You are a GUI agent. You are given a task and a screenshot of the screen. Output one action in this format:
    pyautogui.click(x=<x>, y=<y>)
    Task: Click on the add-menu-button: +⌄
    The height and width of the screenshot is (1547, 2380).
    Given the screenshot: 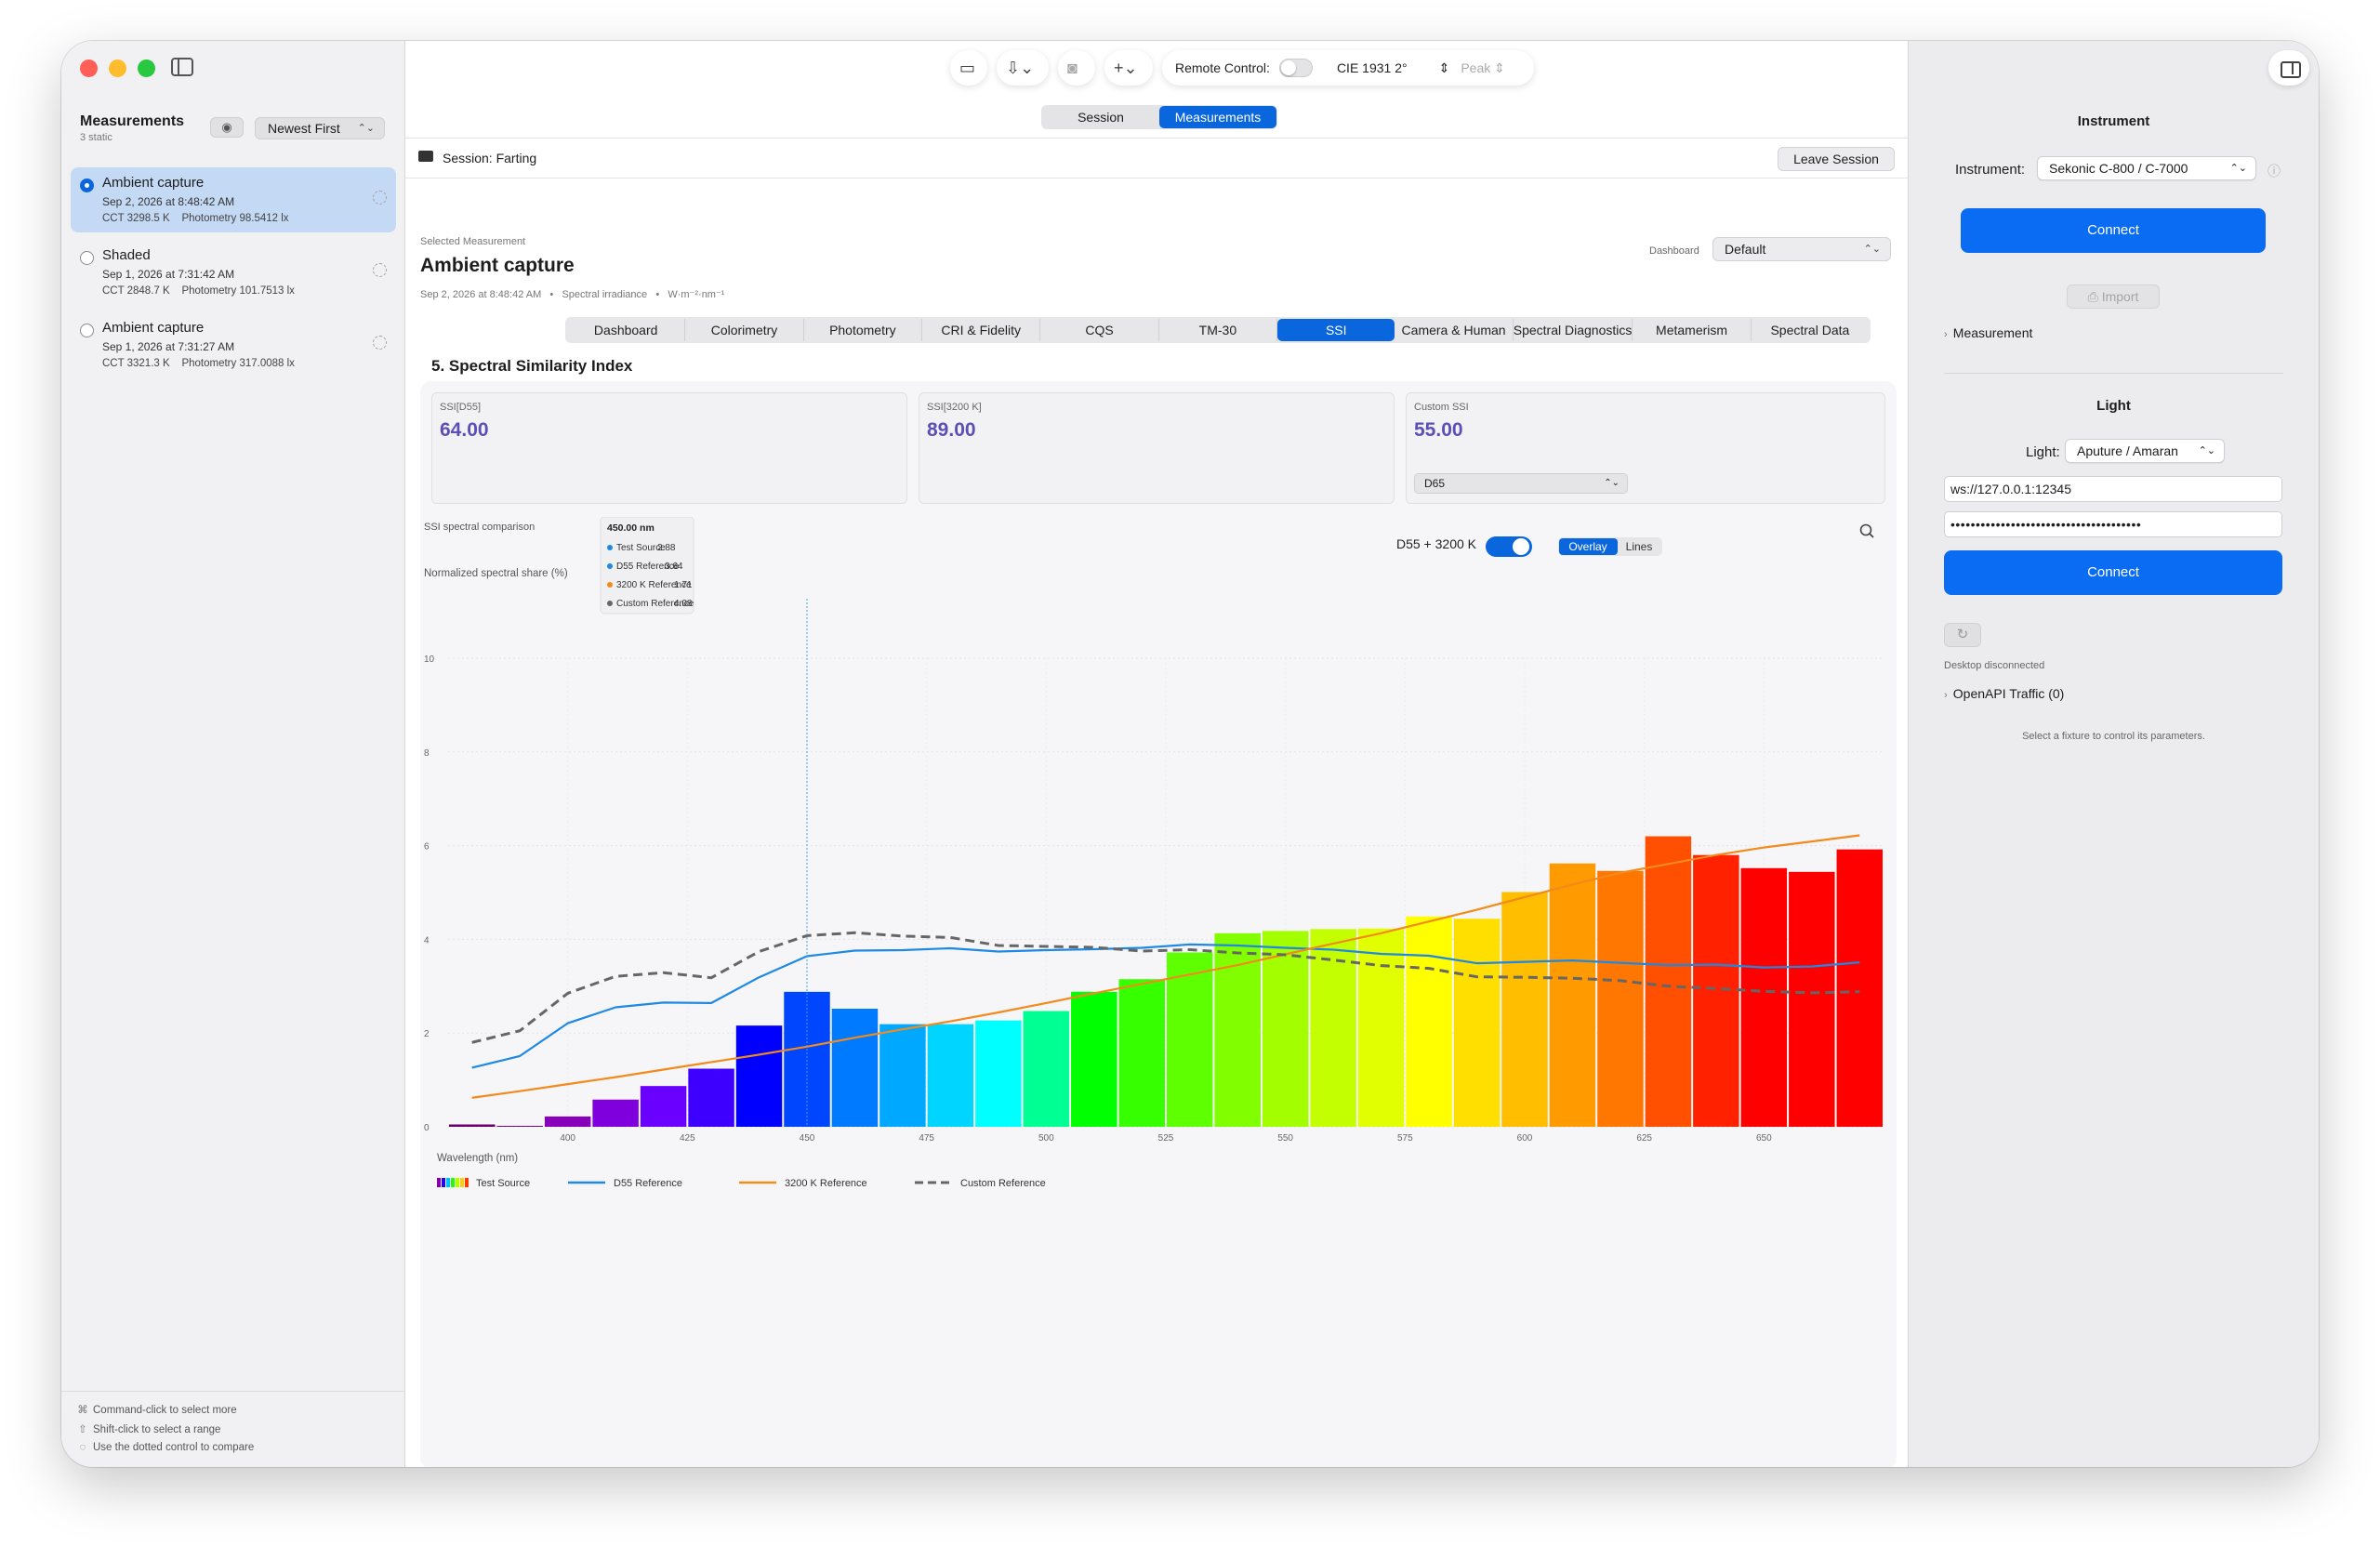 What is the action you would take?
    pyautogui.click(x=1128, y=68)
    